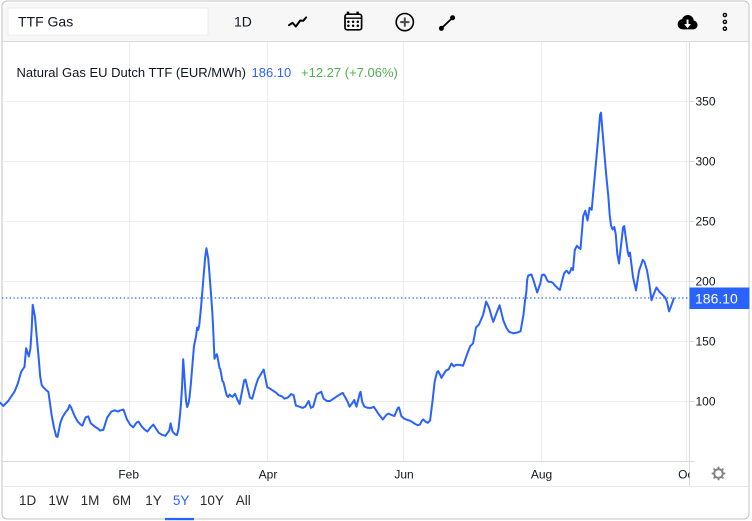 Image resolution: width=752 pixels, height=521 pixels. I want to click on svg-text: 10Y, so click(212, 500).